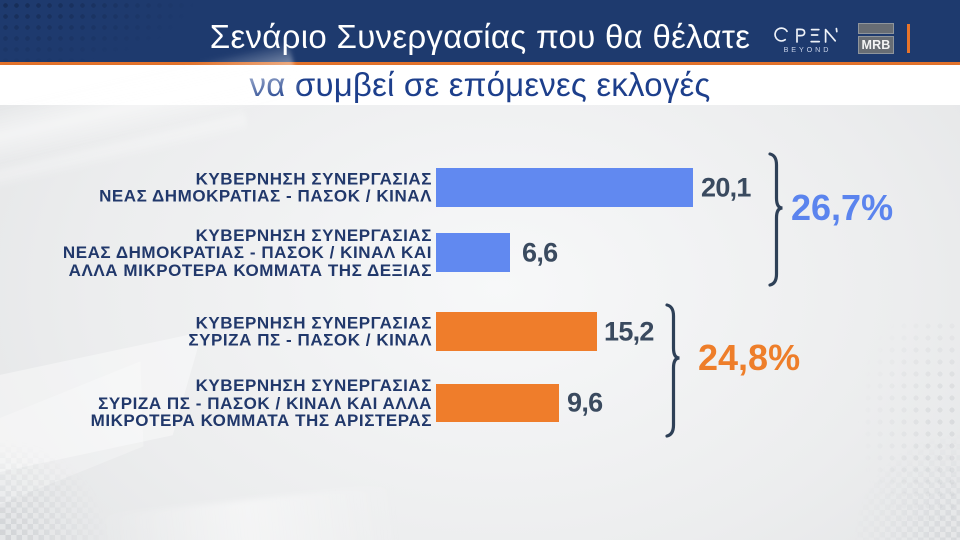 The image size is (960, 540). I want to click on bar-value-label: 15,2, so click(629, 331).